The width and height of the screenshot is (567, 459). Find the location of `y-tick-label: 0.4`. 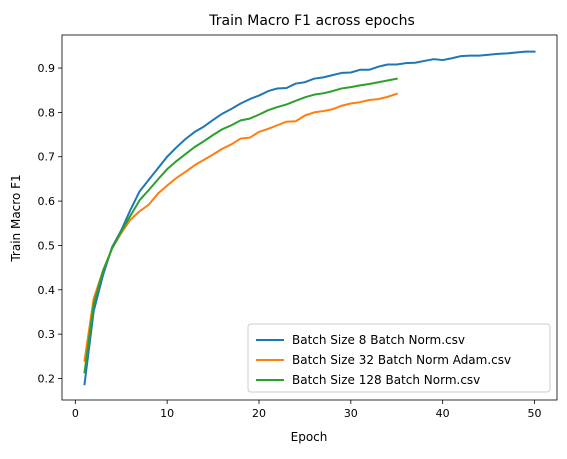

y-tick-label: 0.4 is located at coordinates (47, 290).